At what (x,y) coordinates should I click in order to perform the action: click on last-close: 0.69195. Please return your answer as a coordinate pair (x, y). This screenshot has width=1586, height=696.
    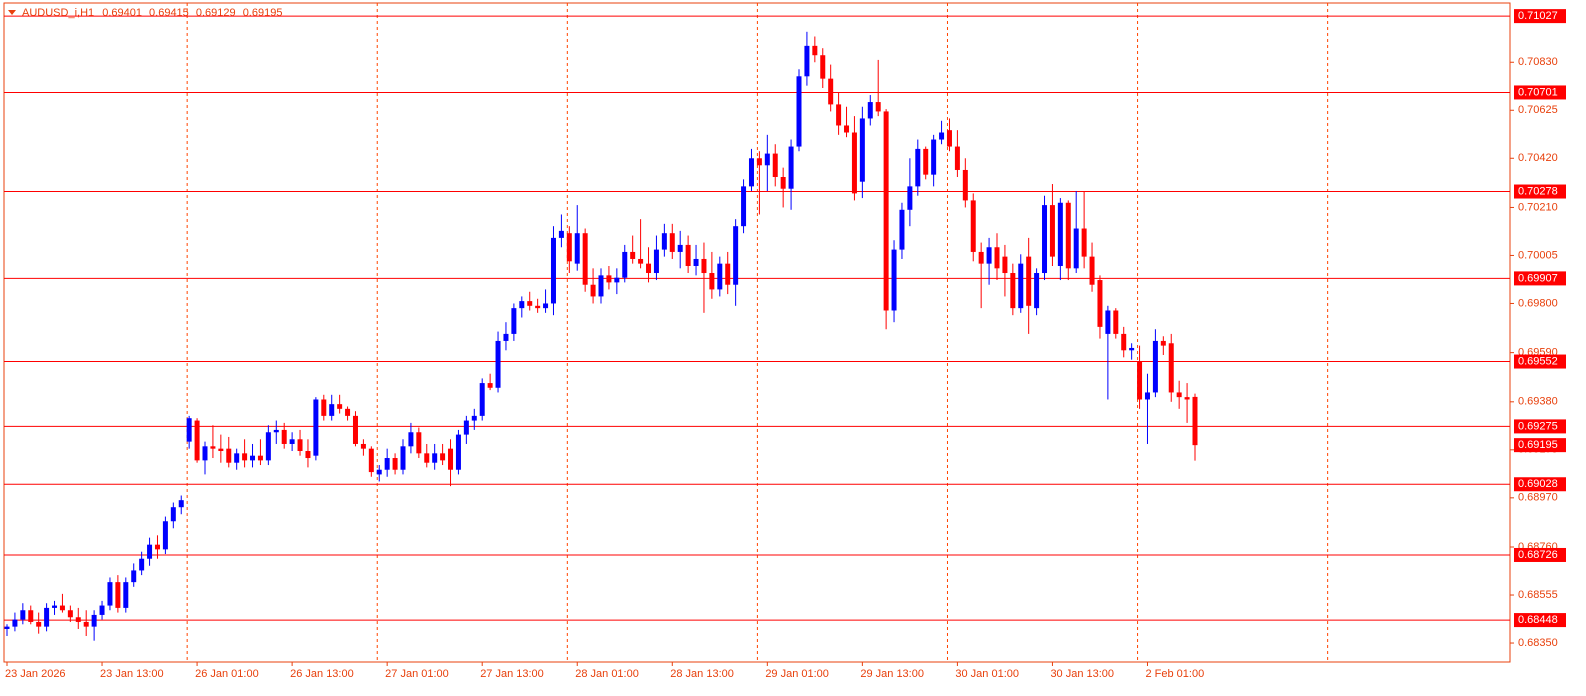
    Looking at the image, I should click on (263, 13).